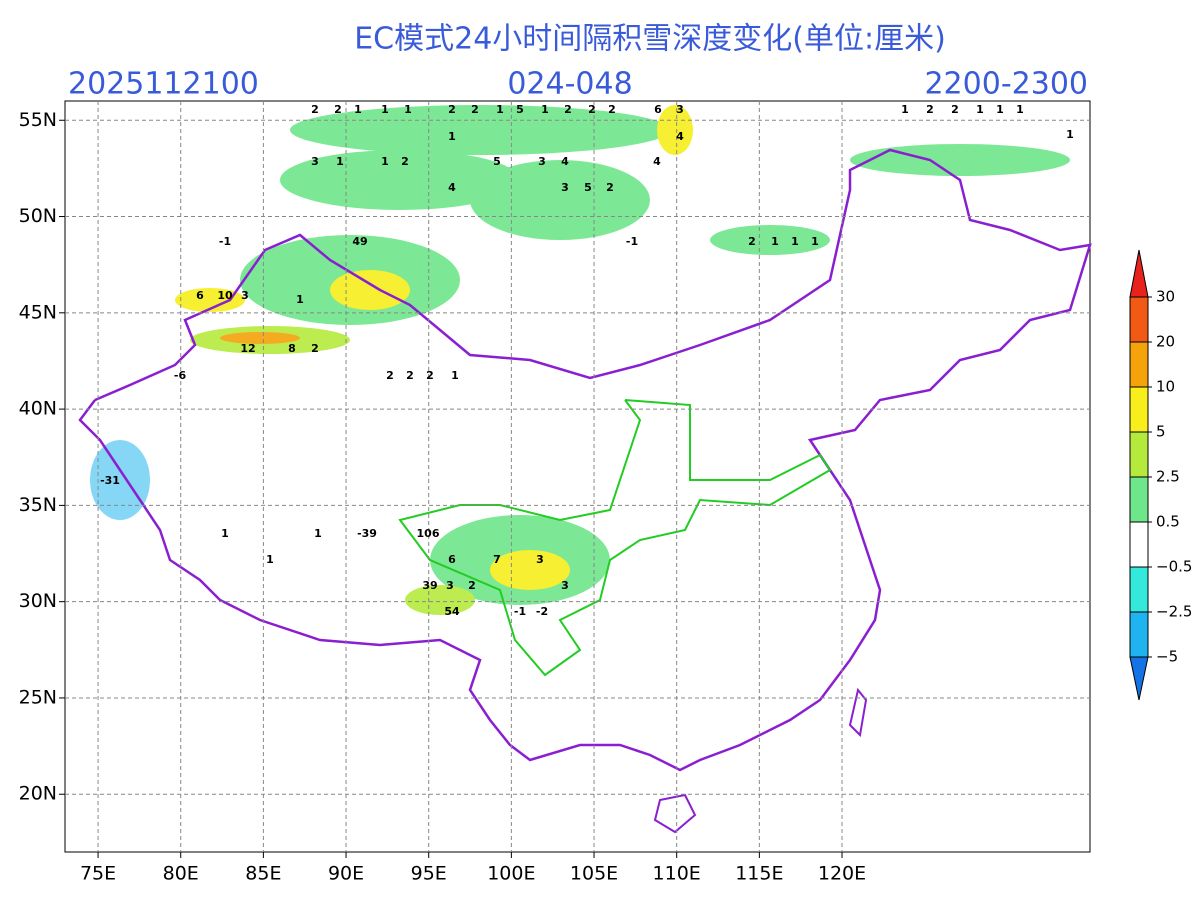  What do you see at coordinates (359, 241) in the screenshot?
I see `map-value-label: 49` at bounding box center [359, 241].